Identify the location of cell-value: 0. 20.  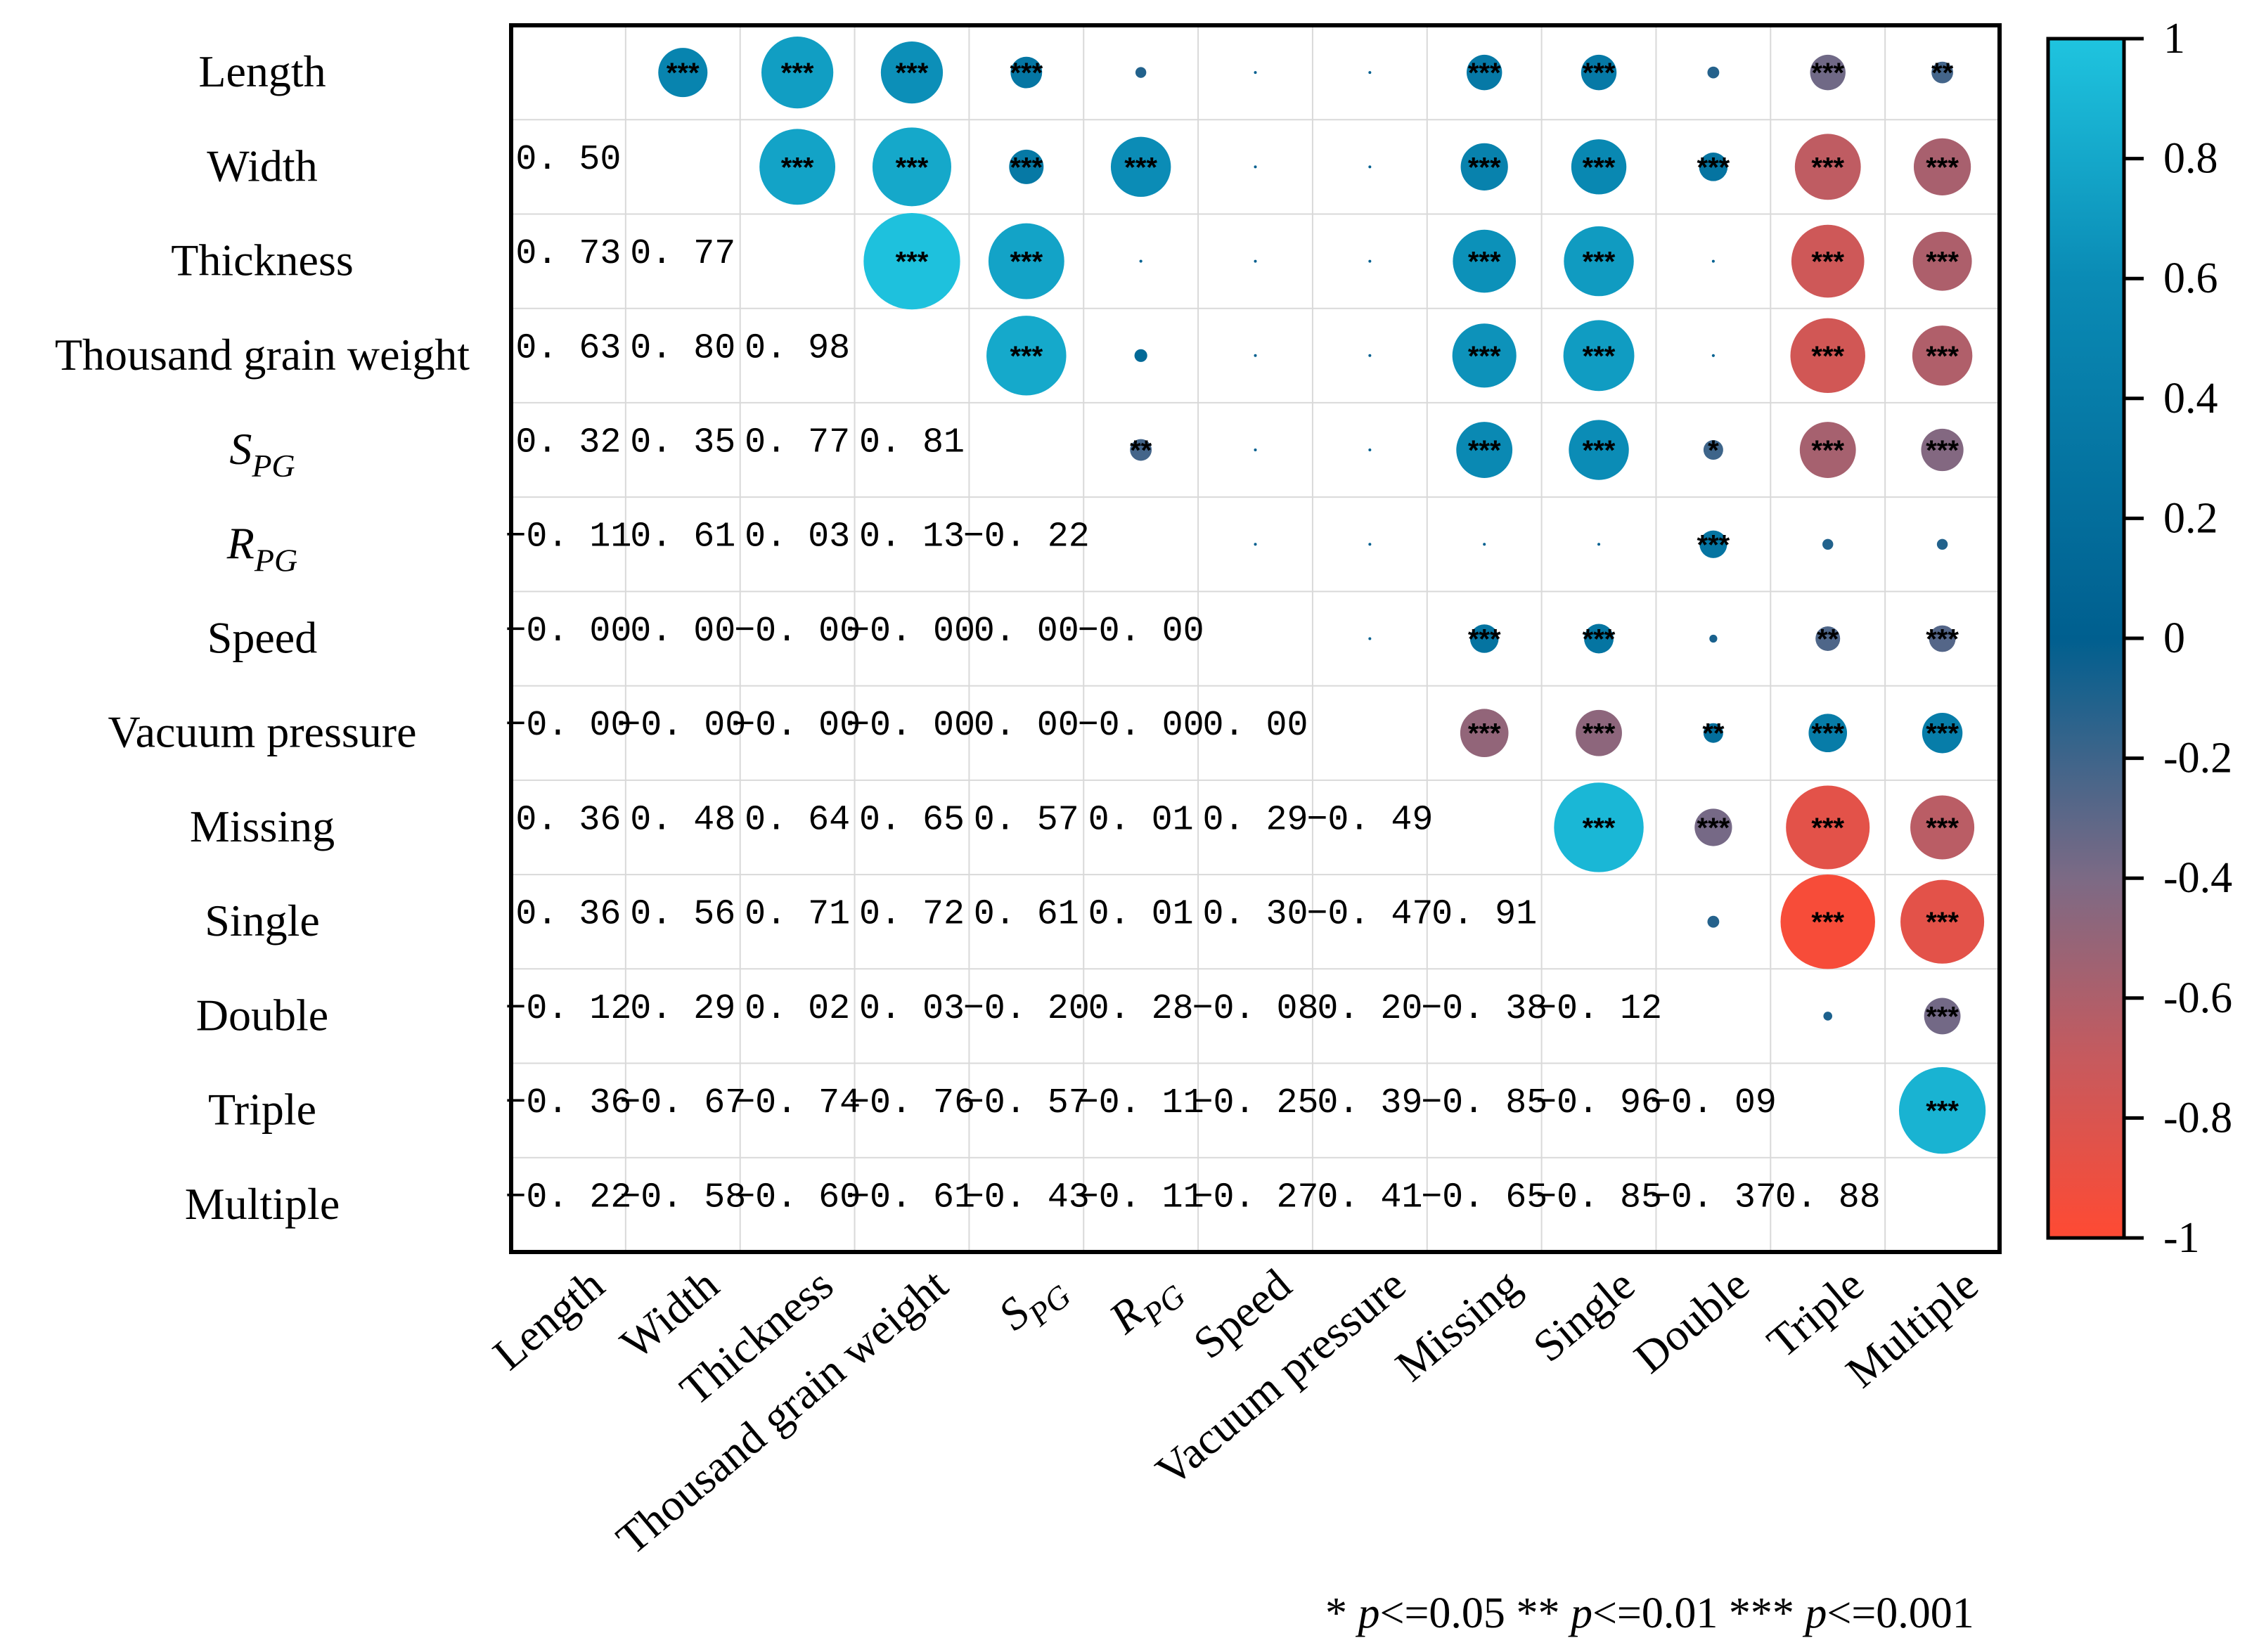
(1369, 1009).